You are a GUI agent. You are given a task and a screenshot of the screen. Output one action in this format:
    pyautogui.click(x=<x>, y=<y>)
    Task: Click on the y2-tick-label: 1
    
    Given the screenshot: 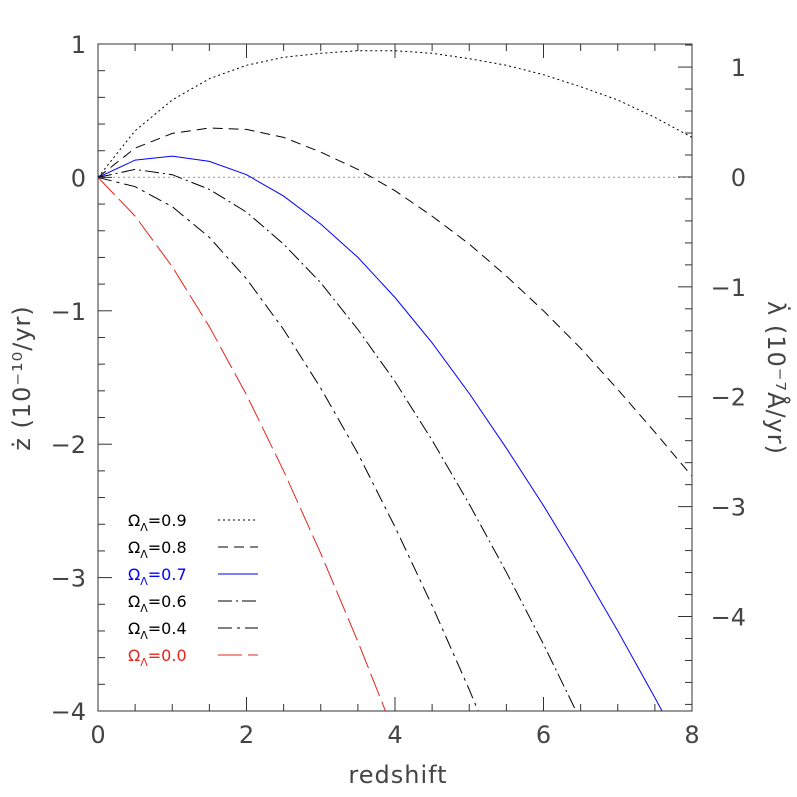 What is the action you would take?
    pyautogui.click(x=738, y=68)
    